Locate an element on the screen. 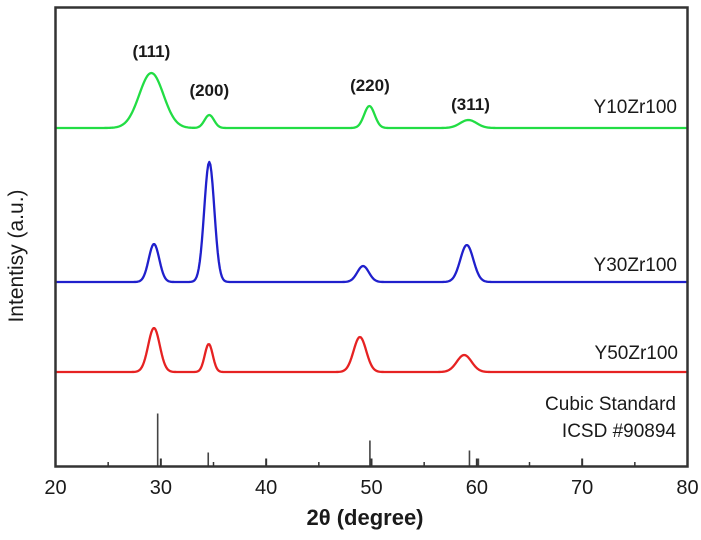 The height and width of the screenshot is (540, 701). x-tick-label: 50 is located at coordinates (371, 488).